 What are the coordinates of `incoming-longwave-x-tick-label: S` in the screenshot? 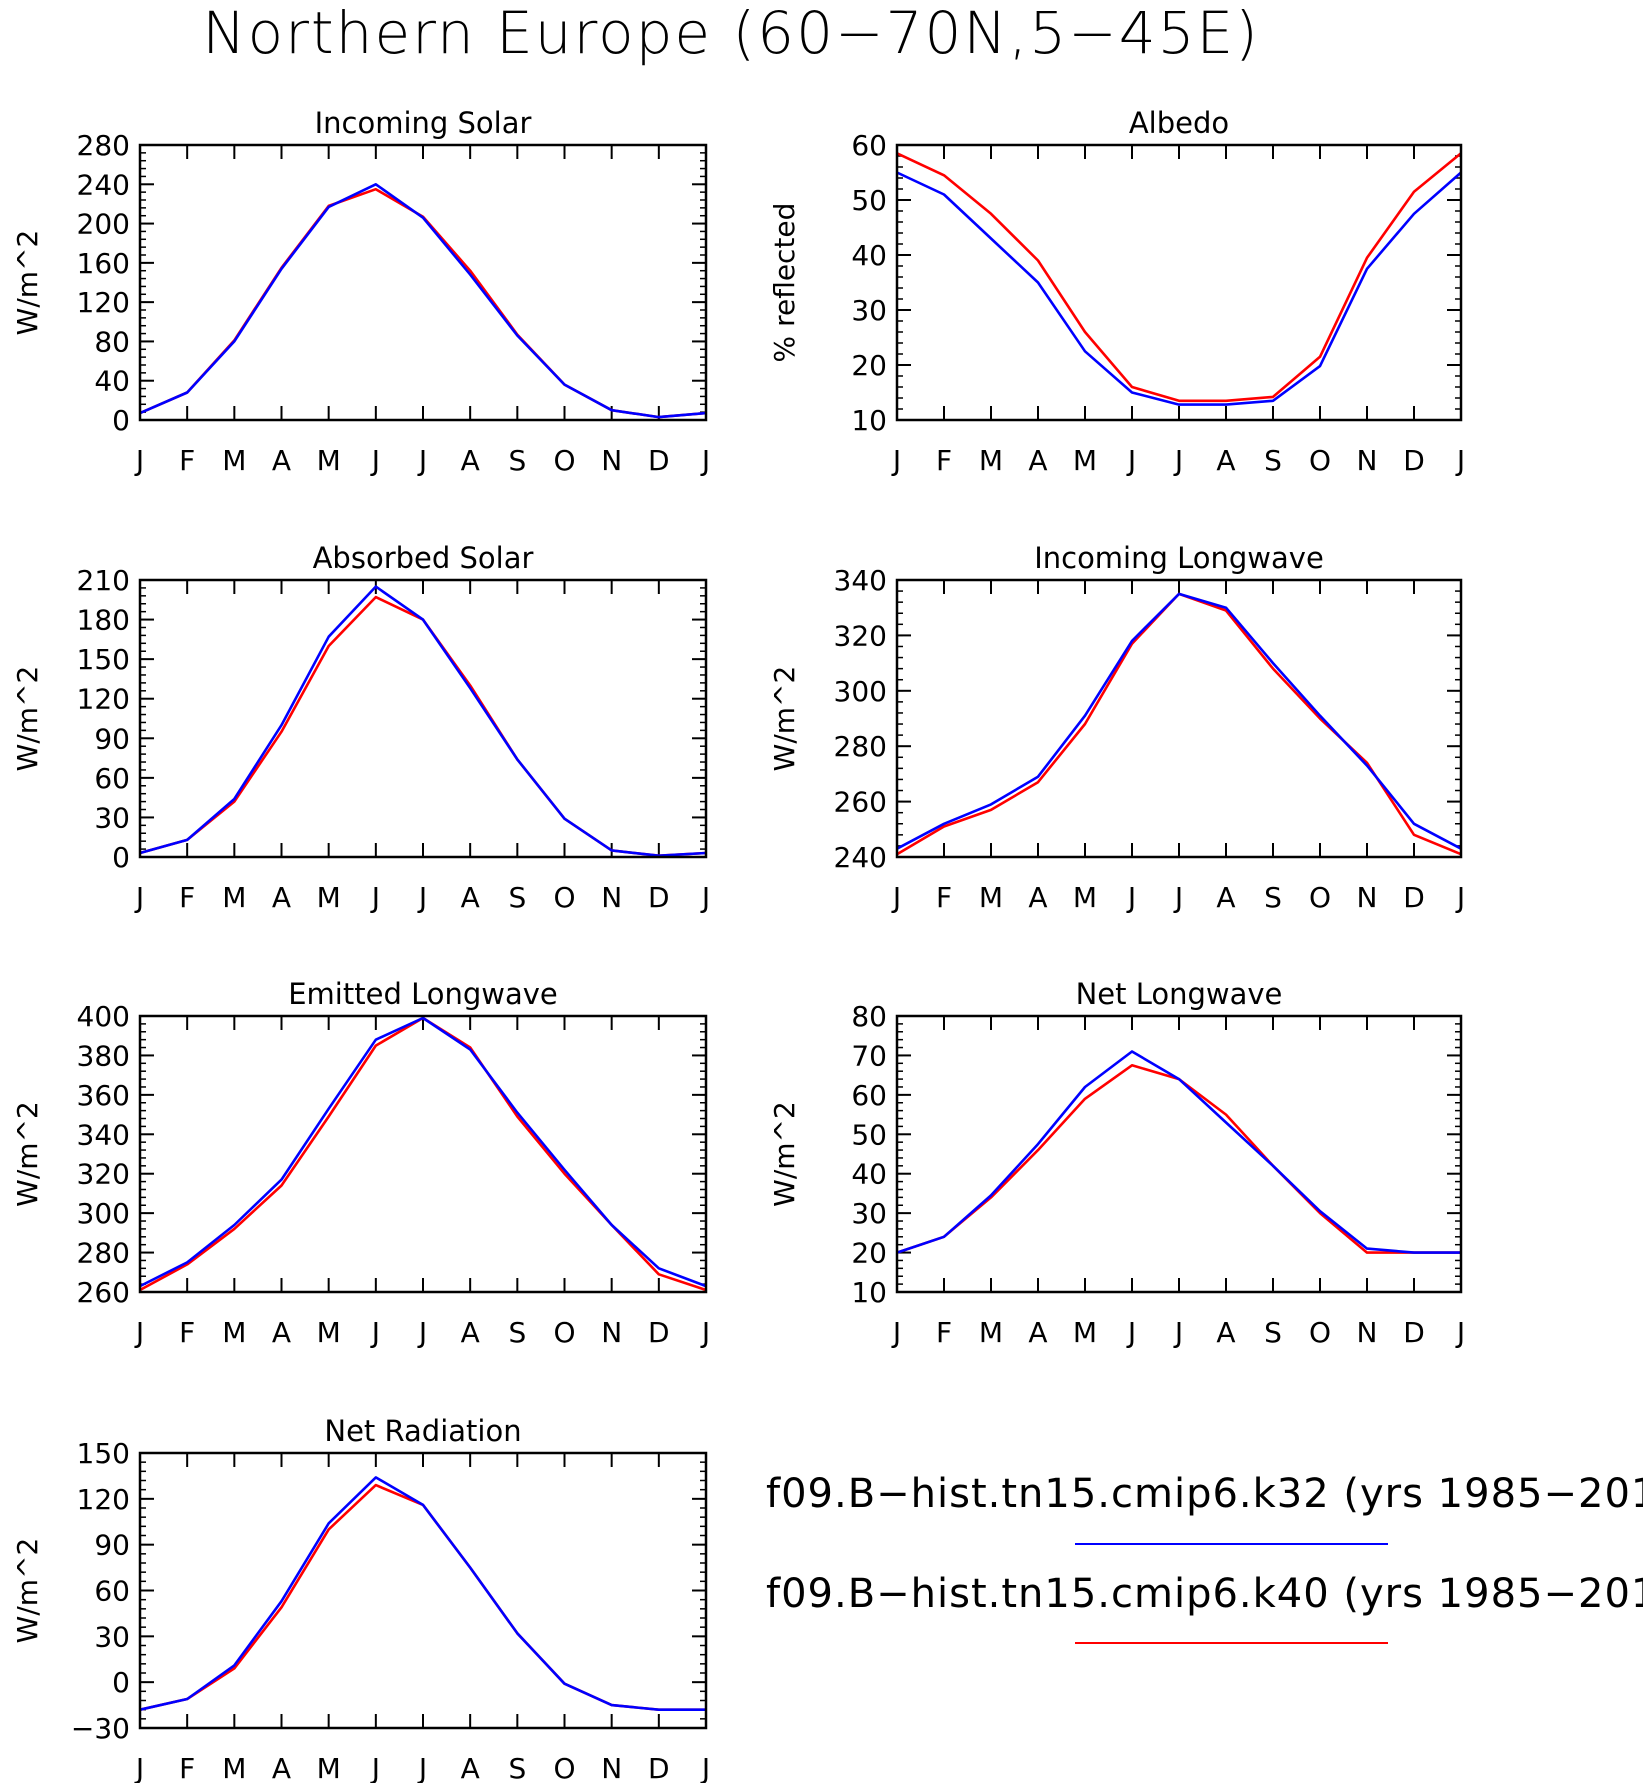 It's located at (1273, 897).